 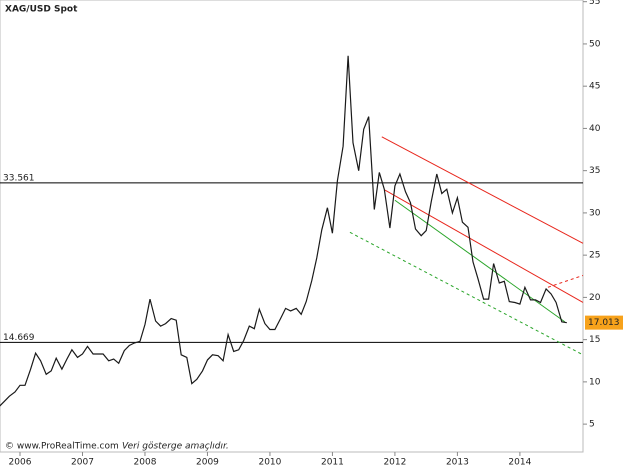 What do you see at coordinates (457, 463) in the screenshot?
I see `x-tick-label: 2013` at bounding box center [457, 463].